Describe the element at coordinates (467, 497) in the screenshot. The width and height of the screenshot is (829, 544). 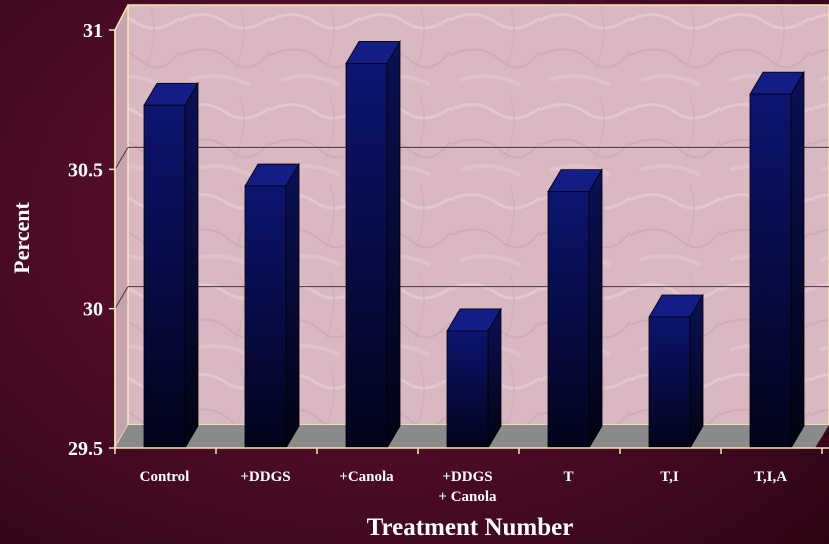
I see `x-tick-label-3-line2: + Canola` at that location.